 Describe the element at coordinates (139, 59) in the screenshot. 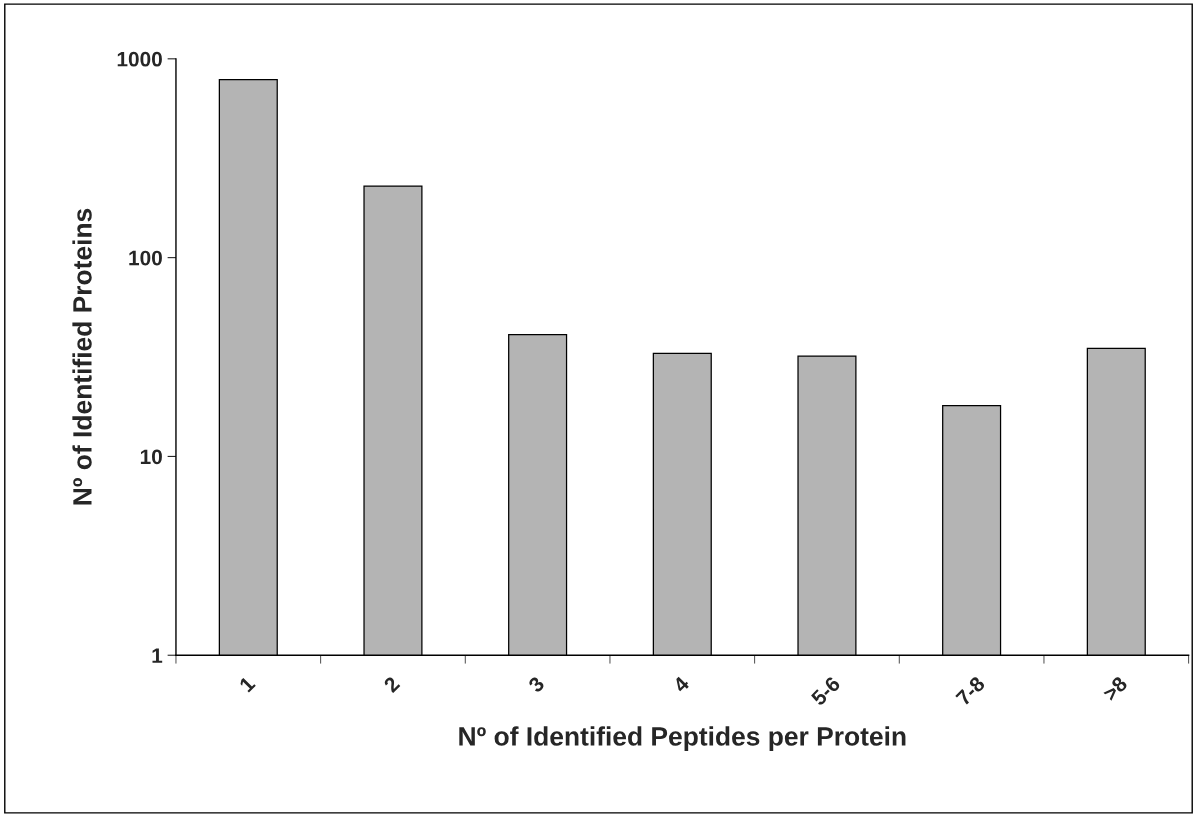

I see `y-tick-label: 1000` at that location.